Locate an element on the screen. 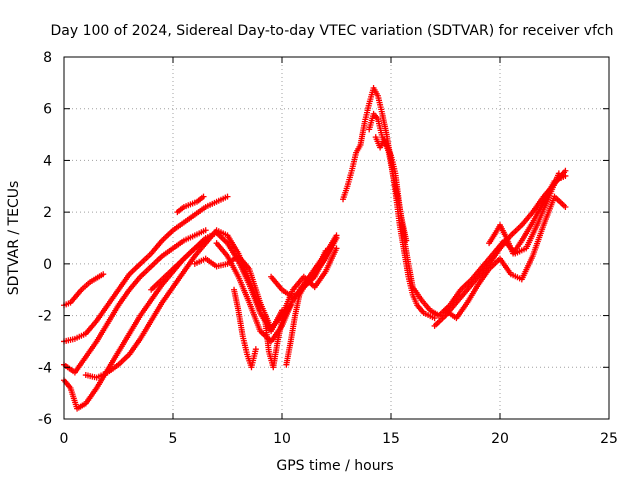 This screenshot has height=480, width=640. y-tick-label: 6 is located at coordinates (47, 110).